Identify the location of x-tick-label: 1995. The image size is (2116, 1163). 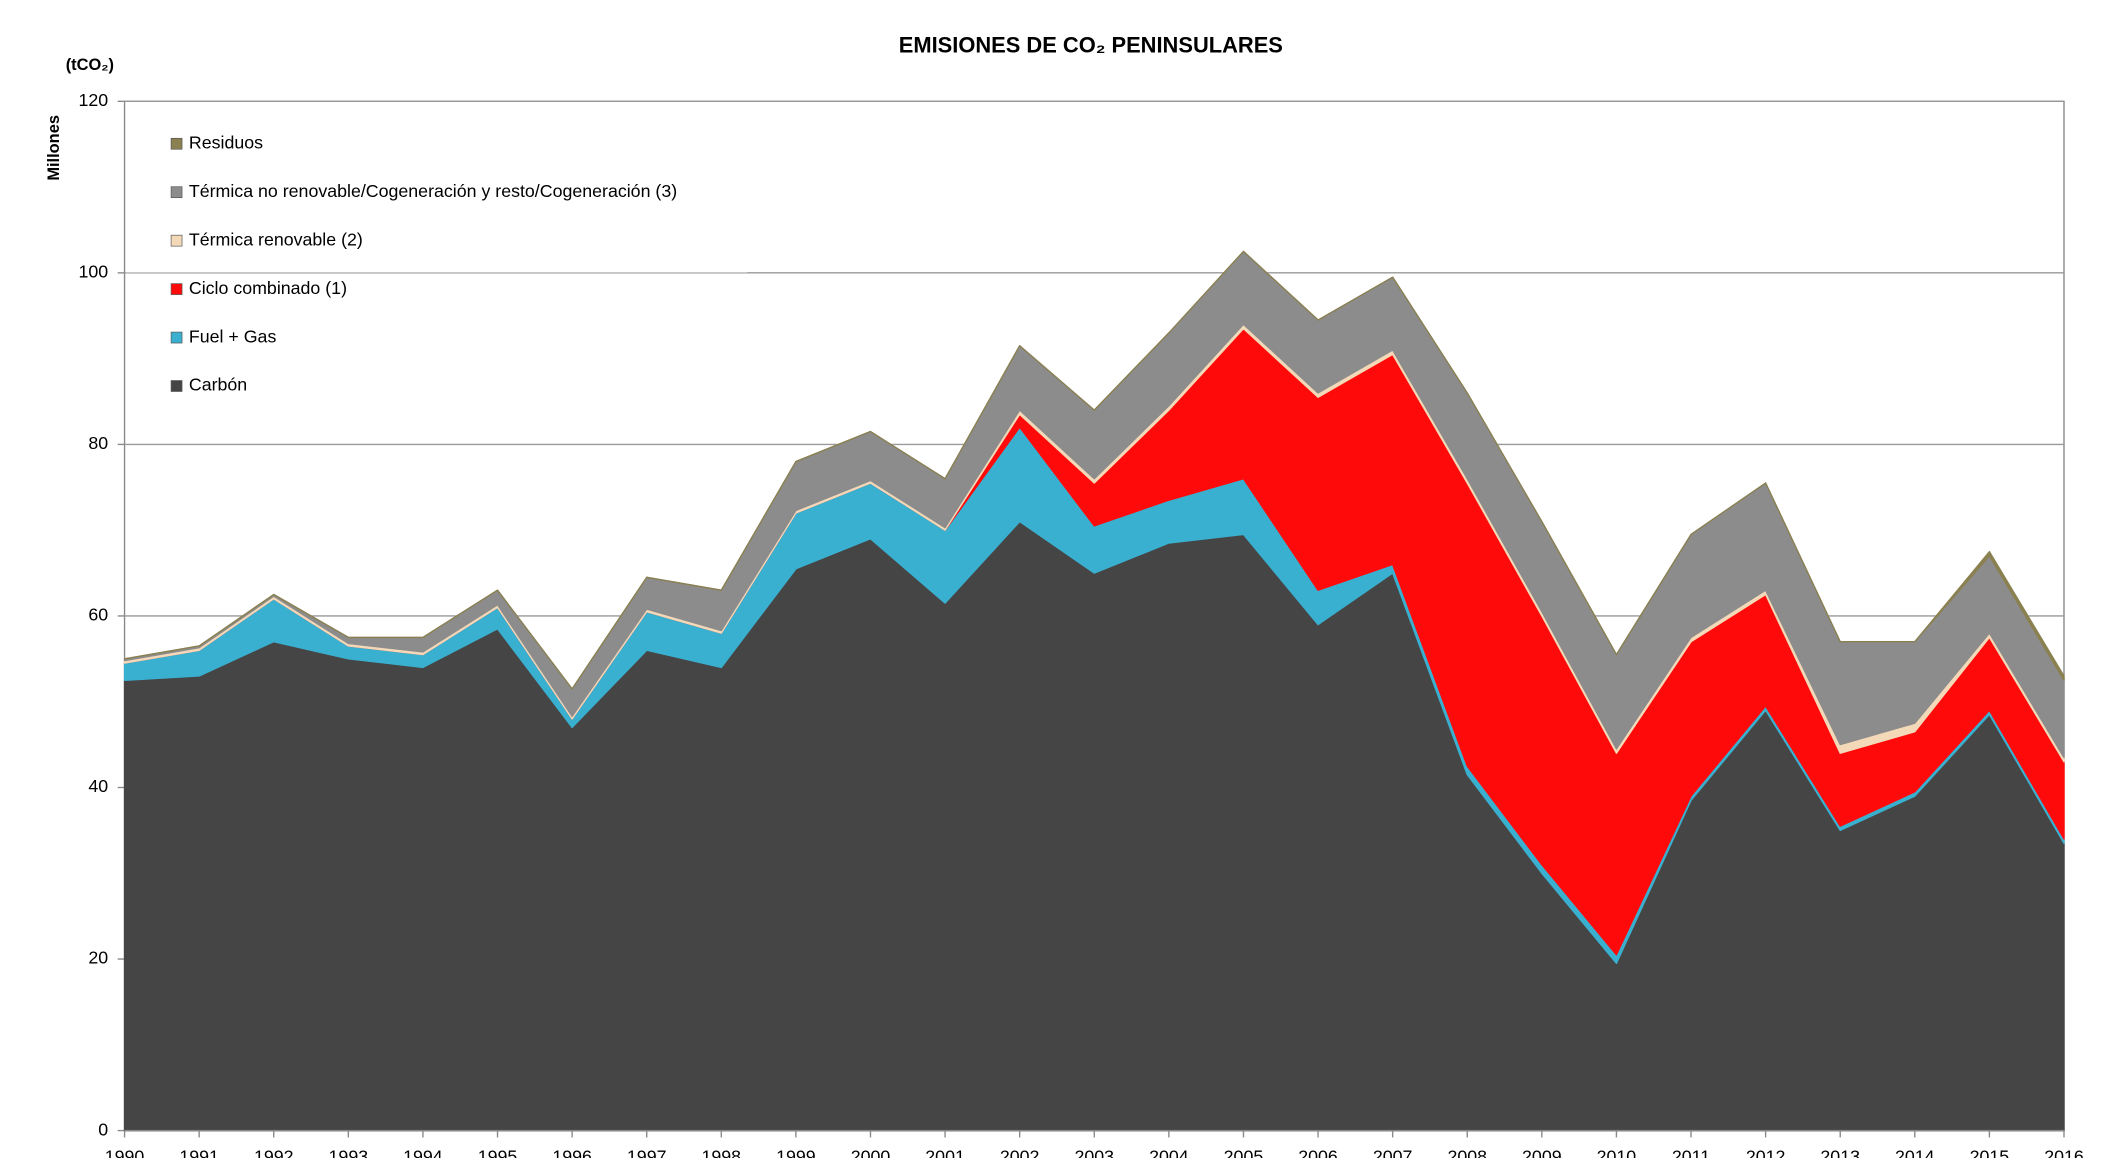
(498, 1152).